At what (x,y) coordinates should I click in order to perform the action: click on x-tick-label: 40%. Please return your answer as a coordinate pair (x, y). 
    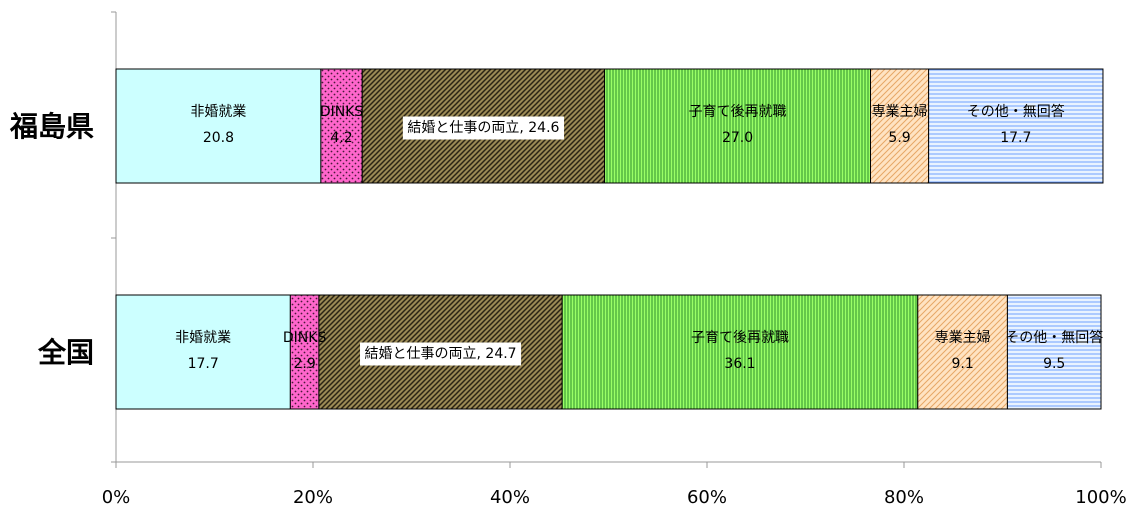
    Looking at the image, I should click on (510, 497).